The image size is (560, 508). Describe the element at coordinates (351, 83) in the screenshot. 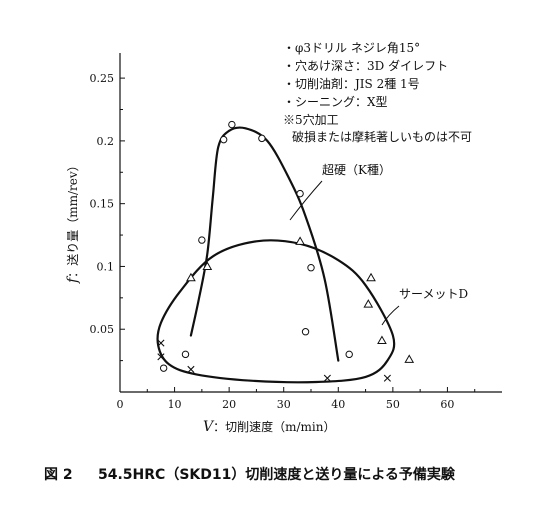

I see `note-line-3: ・切削油剤：JIS 2種 1号` at that location.